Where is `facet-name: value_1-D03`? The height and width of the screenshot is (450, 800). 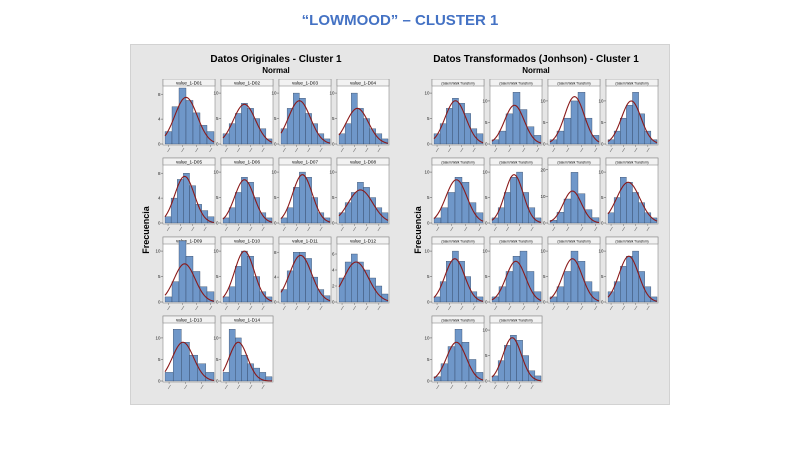
facet-name: value_1-D03 is located at coordinates (305, 82).